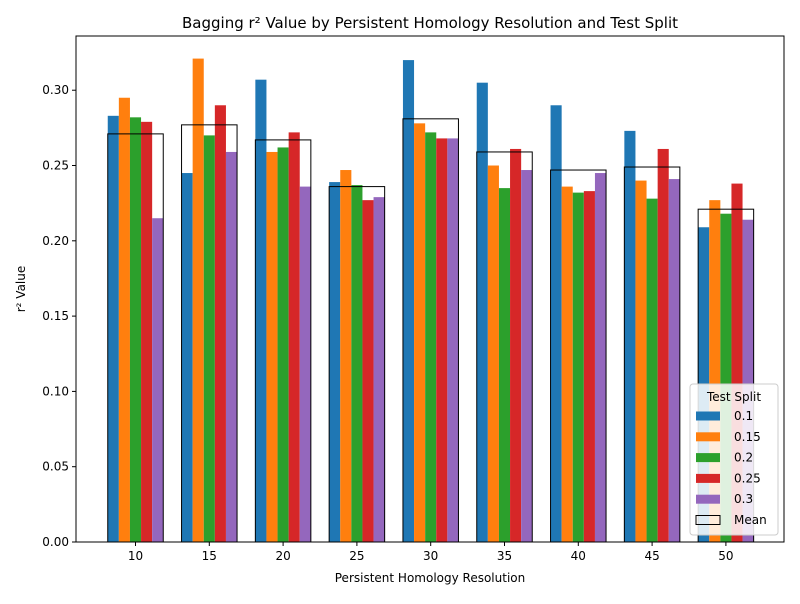  I want to click on legend-swatch-0.2, so click(708, 458).